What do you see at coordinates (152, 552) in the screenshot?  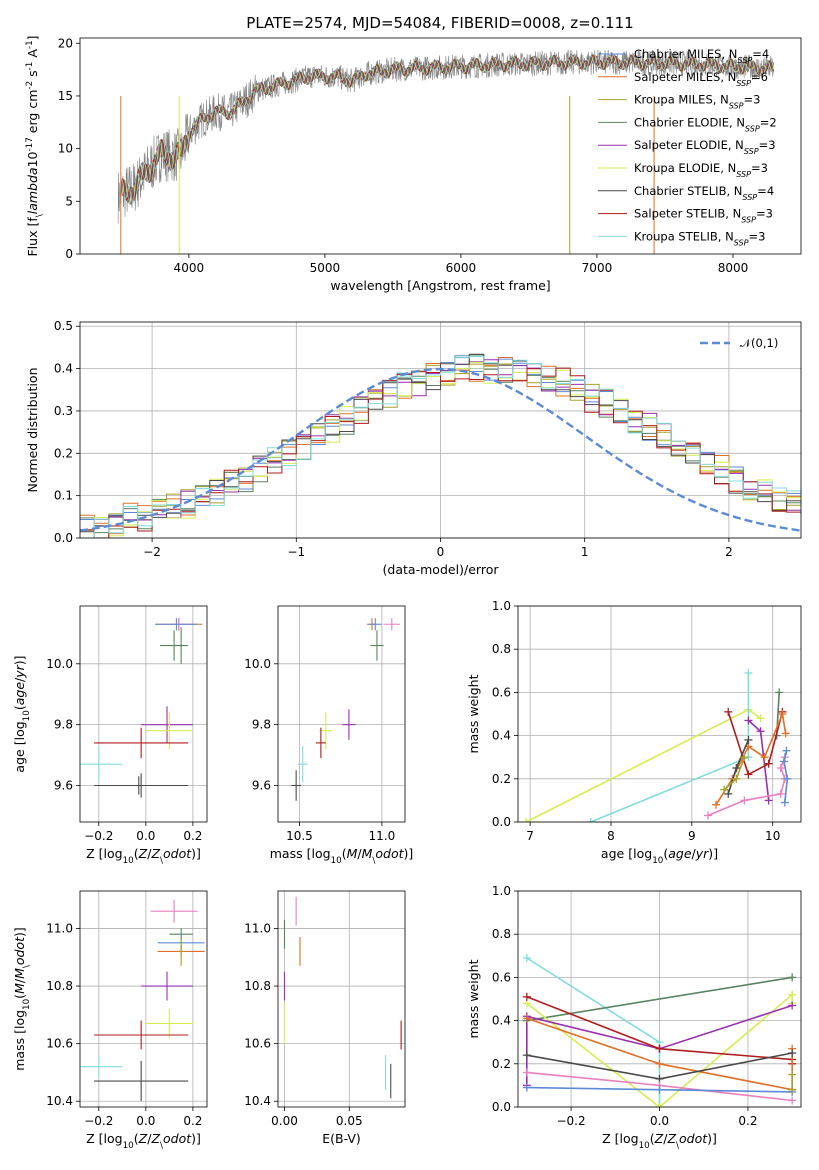 I see `x-tick-label: −2` at bounding box center [152, 552].